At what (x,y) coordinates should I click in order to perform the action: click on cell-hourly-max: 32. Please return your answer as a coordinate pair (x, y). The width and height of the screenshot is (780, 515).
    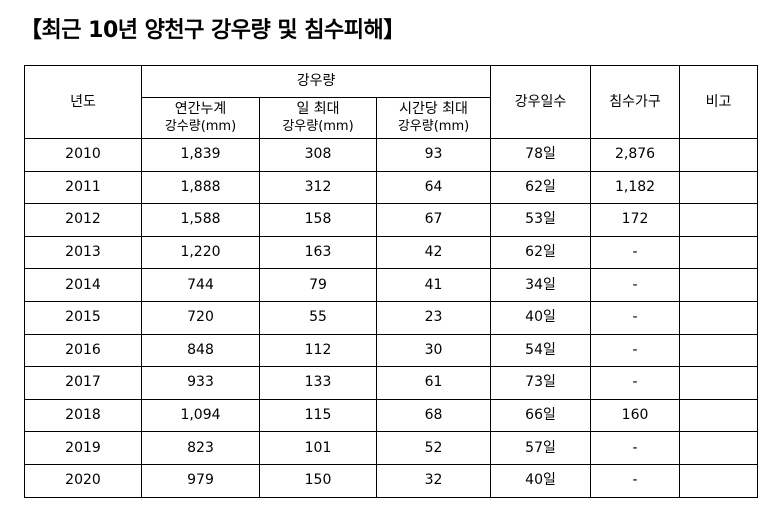
    Looking at the image, I should click on (433, 480).